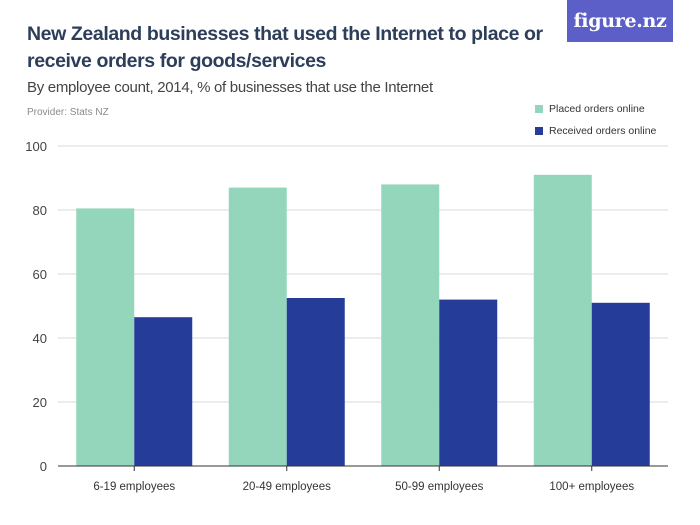 The width and height of the screenshot is (700, 525). Describe the element at coordinates (591, 487) in the screenshot. I see `x-tick-label: 100+ employees` at that location.